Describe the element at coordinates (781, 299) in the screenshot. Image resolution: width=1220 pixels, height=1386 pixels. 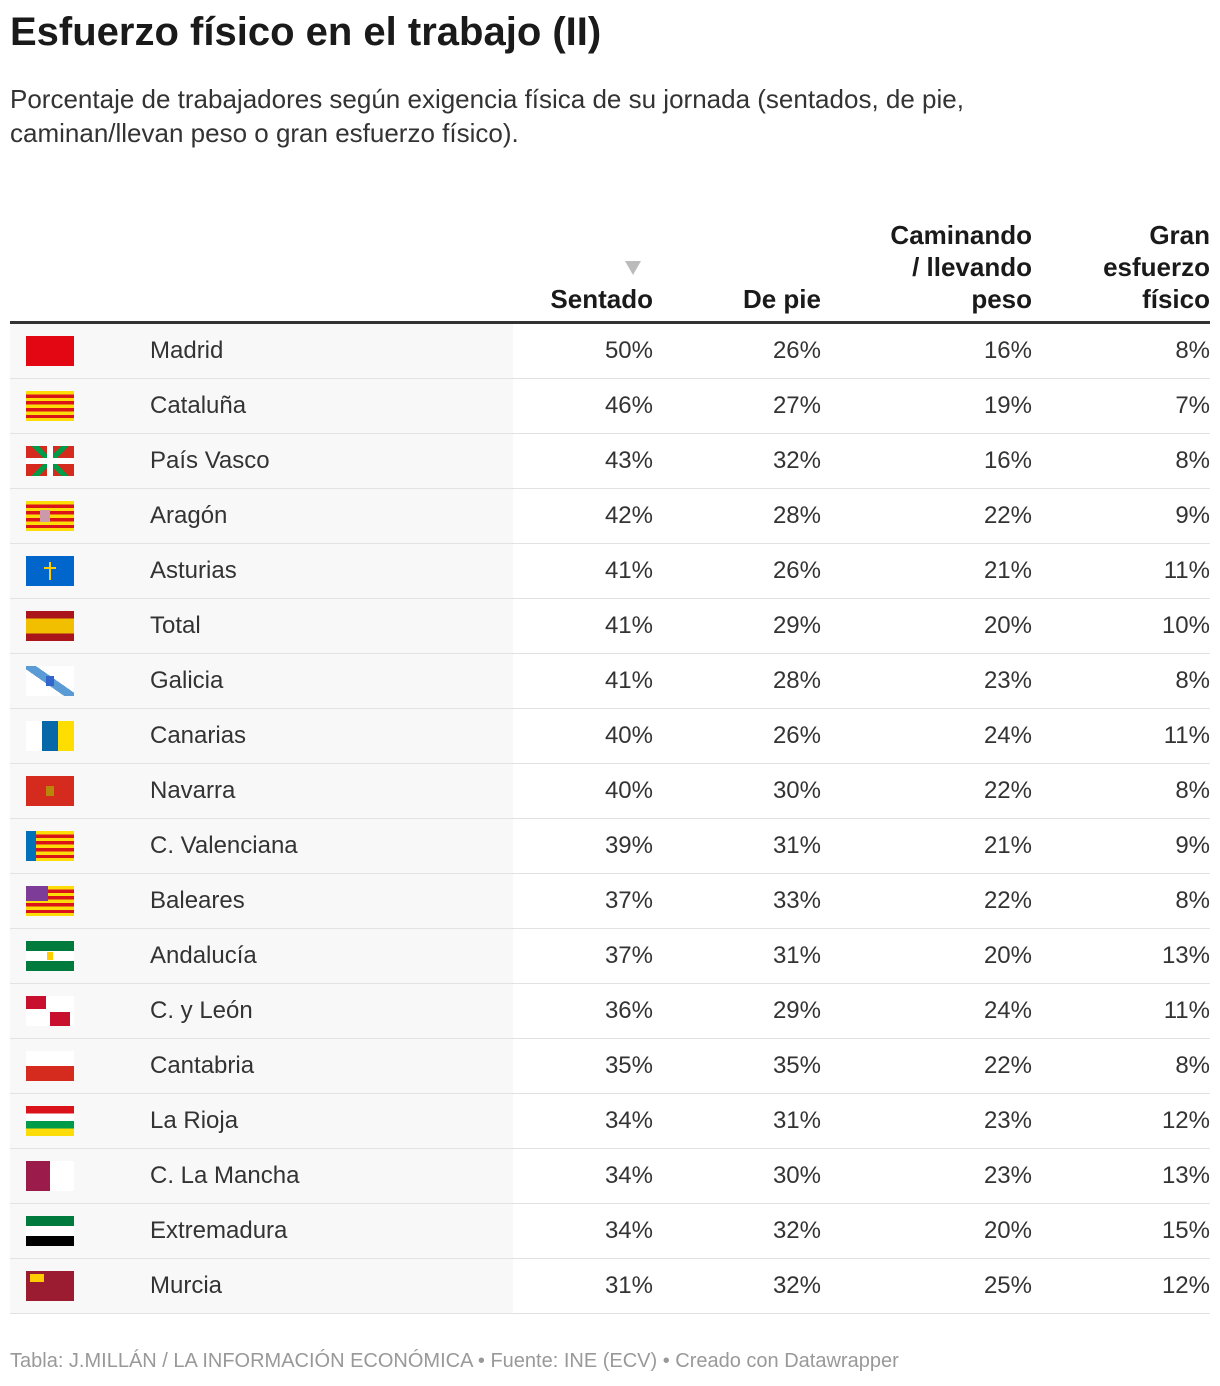
I see `column-header: De pie` at that location.